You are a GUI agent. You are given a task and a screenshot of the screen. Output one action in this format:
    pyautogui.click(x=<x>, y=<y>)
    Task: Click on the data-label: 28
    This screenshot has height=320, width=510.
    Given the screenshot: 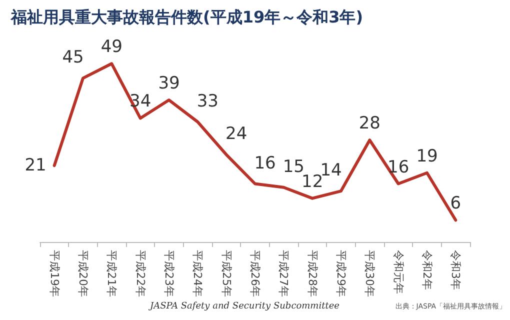 What is the action you would take?
    pyautogui.click(x=369, y=124)
    